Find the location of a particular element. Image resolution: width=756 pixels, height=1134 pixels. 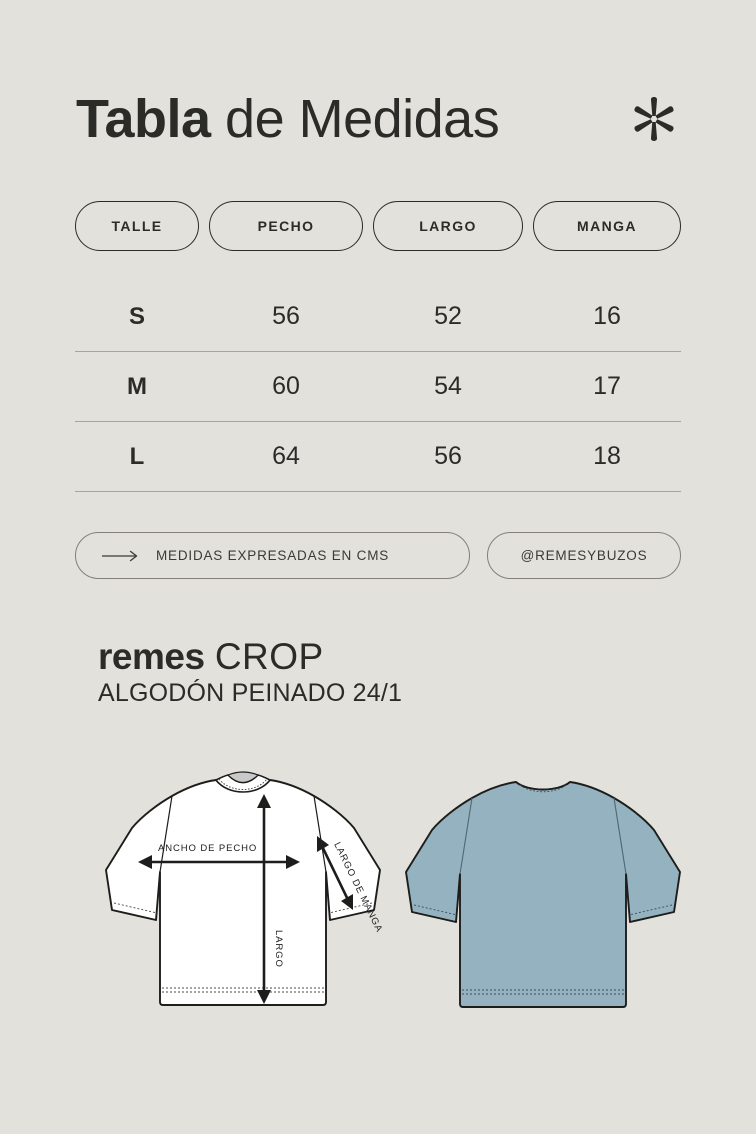

page-title-bold: Tabla is located at coordinates (143, 119).